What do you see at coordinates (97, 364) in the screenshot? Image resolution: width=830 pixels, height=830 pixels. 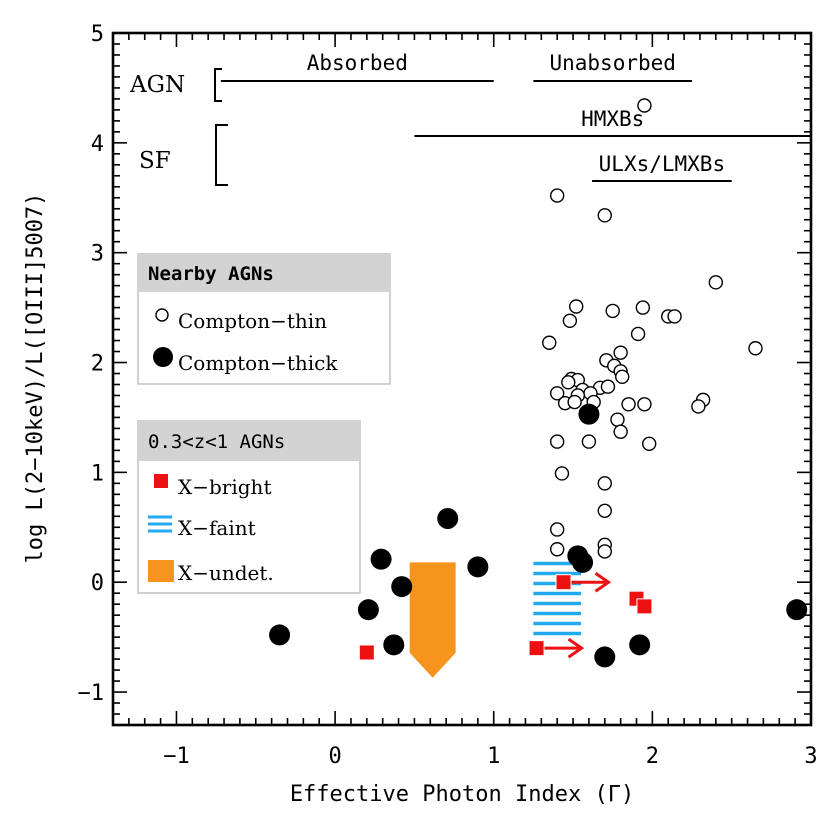 I see `y-tick-label: 2` at bounding box center [97, 364].